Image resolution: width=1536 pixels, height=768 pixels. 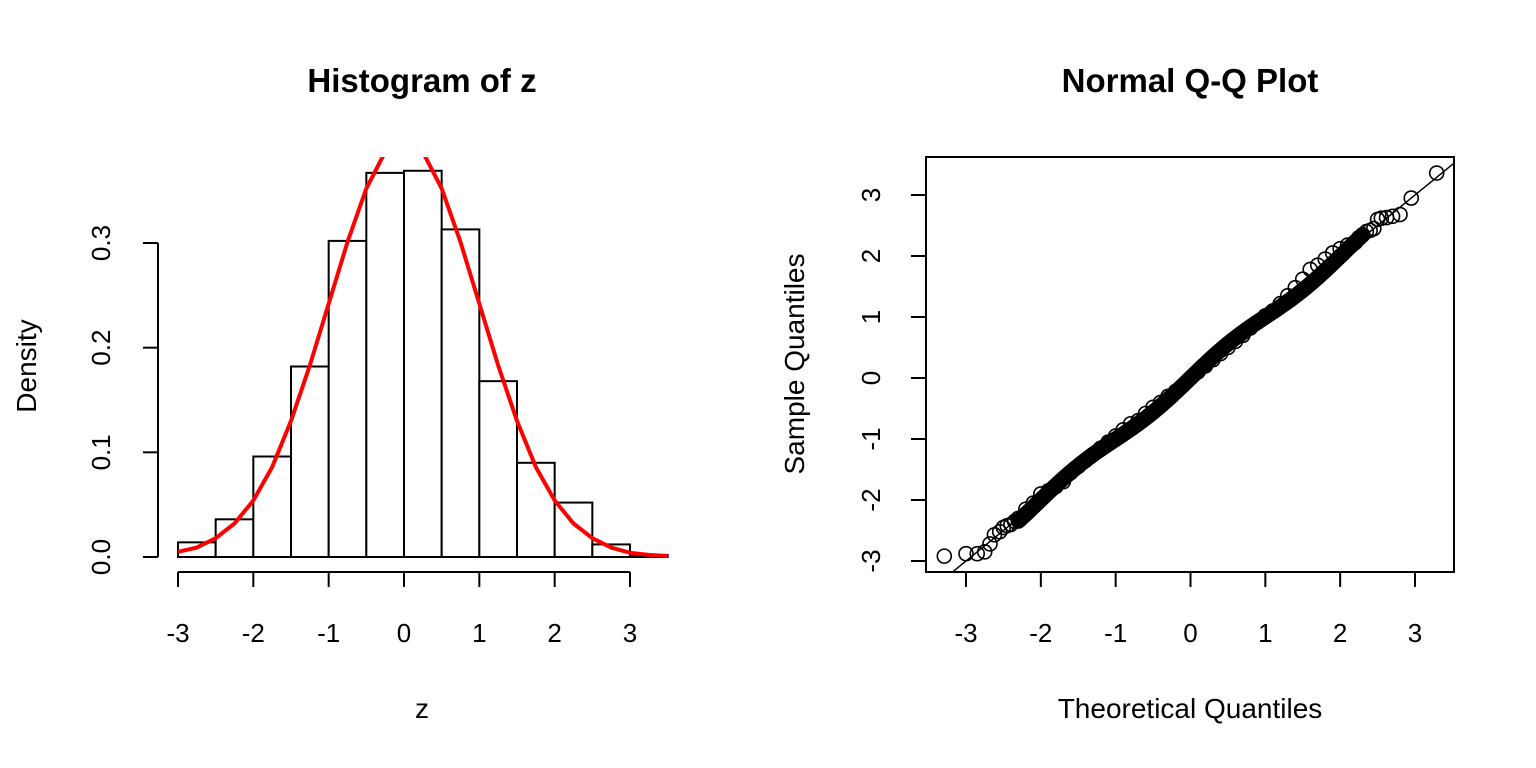 I want to click on qq-y-tick-label: -1, so click(x=871, y=438).